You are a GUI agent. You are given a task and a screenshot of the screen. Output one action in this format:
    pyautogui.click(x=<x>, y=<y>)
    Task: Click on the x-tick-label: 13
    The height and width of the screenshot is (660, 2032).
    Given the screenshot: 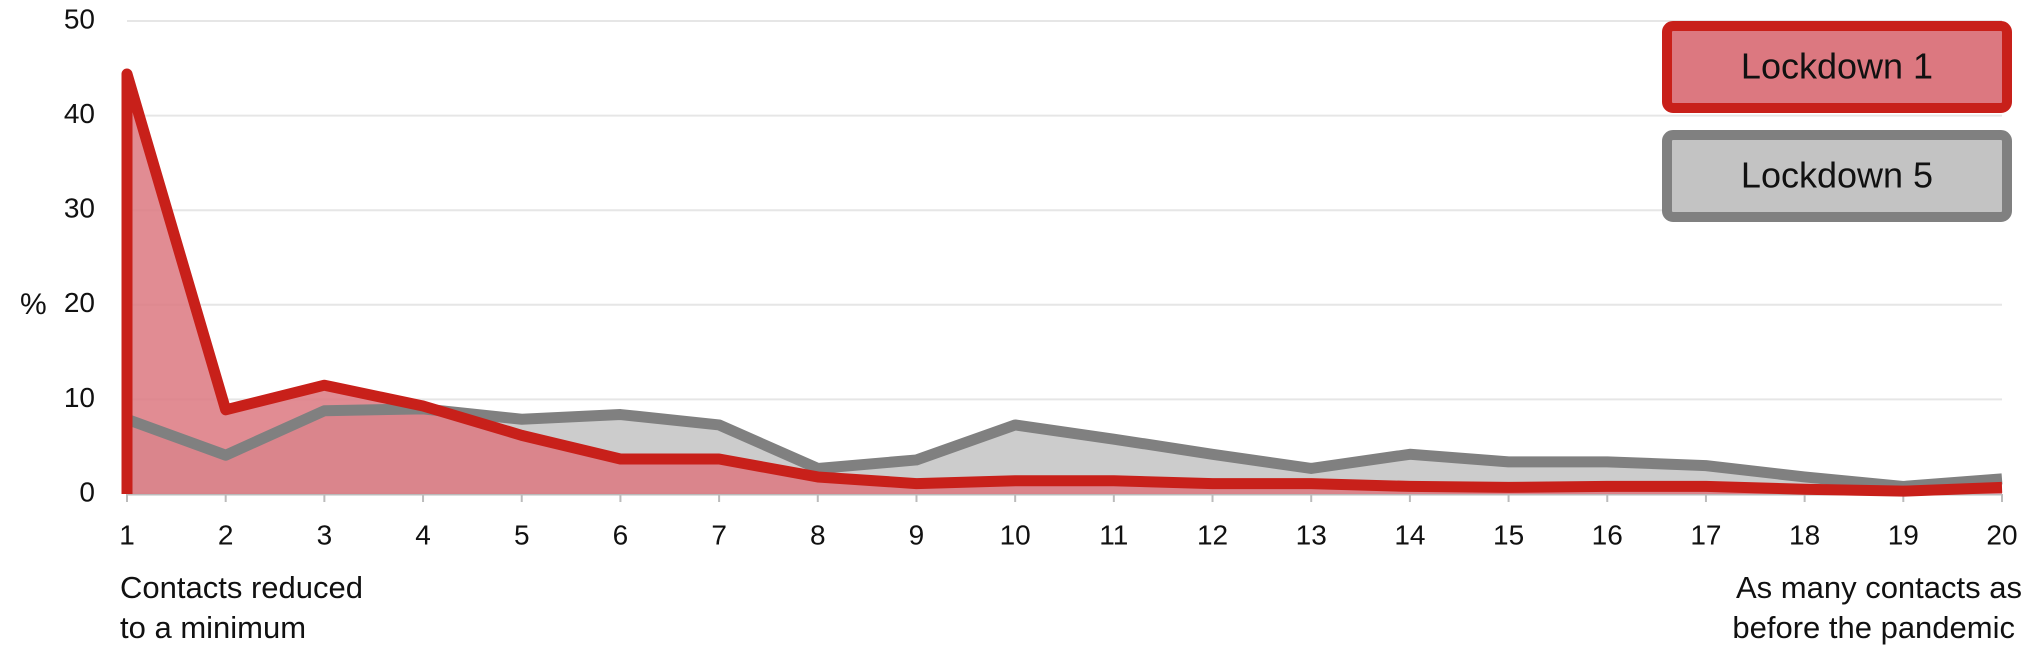 What is the action you would take?
    pyautogui.click(x=1311, y=534)
    